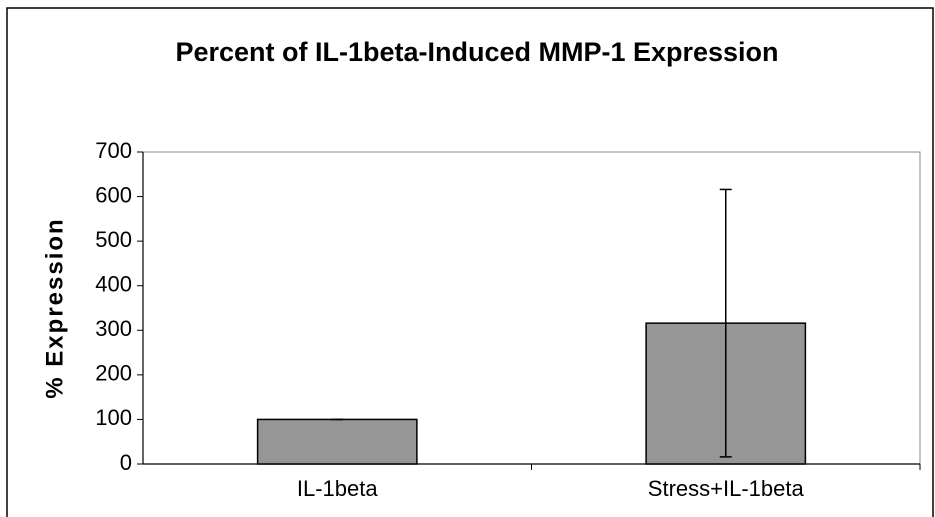  I want to click on y-tick-label: 600, so click(113, 194).